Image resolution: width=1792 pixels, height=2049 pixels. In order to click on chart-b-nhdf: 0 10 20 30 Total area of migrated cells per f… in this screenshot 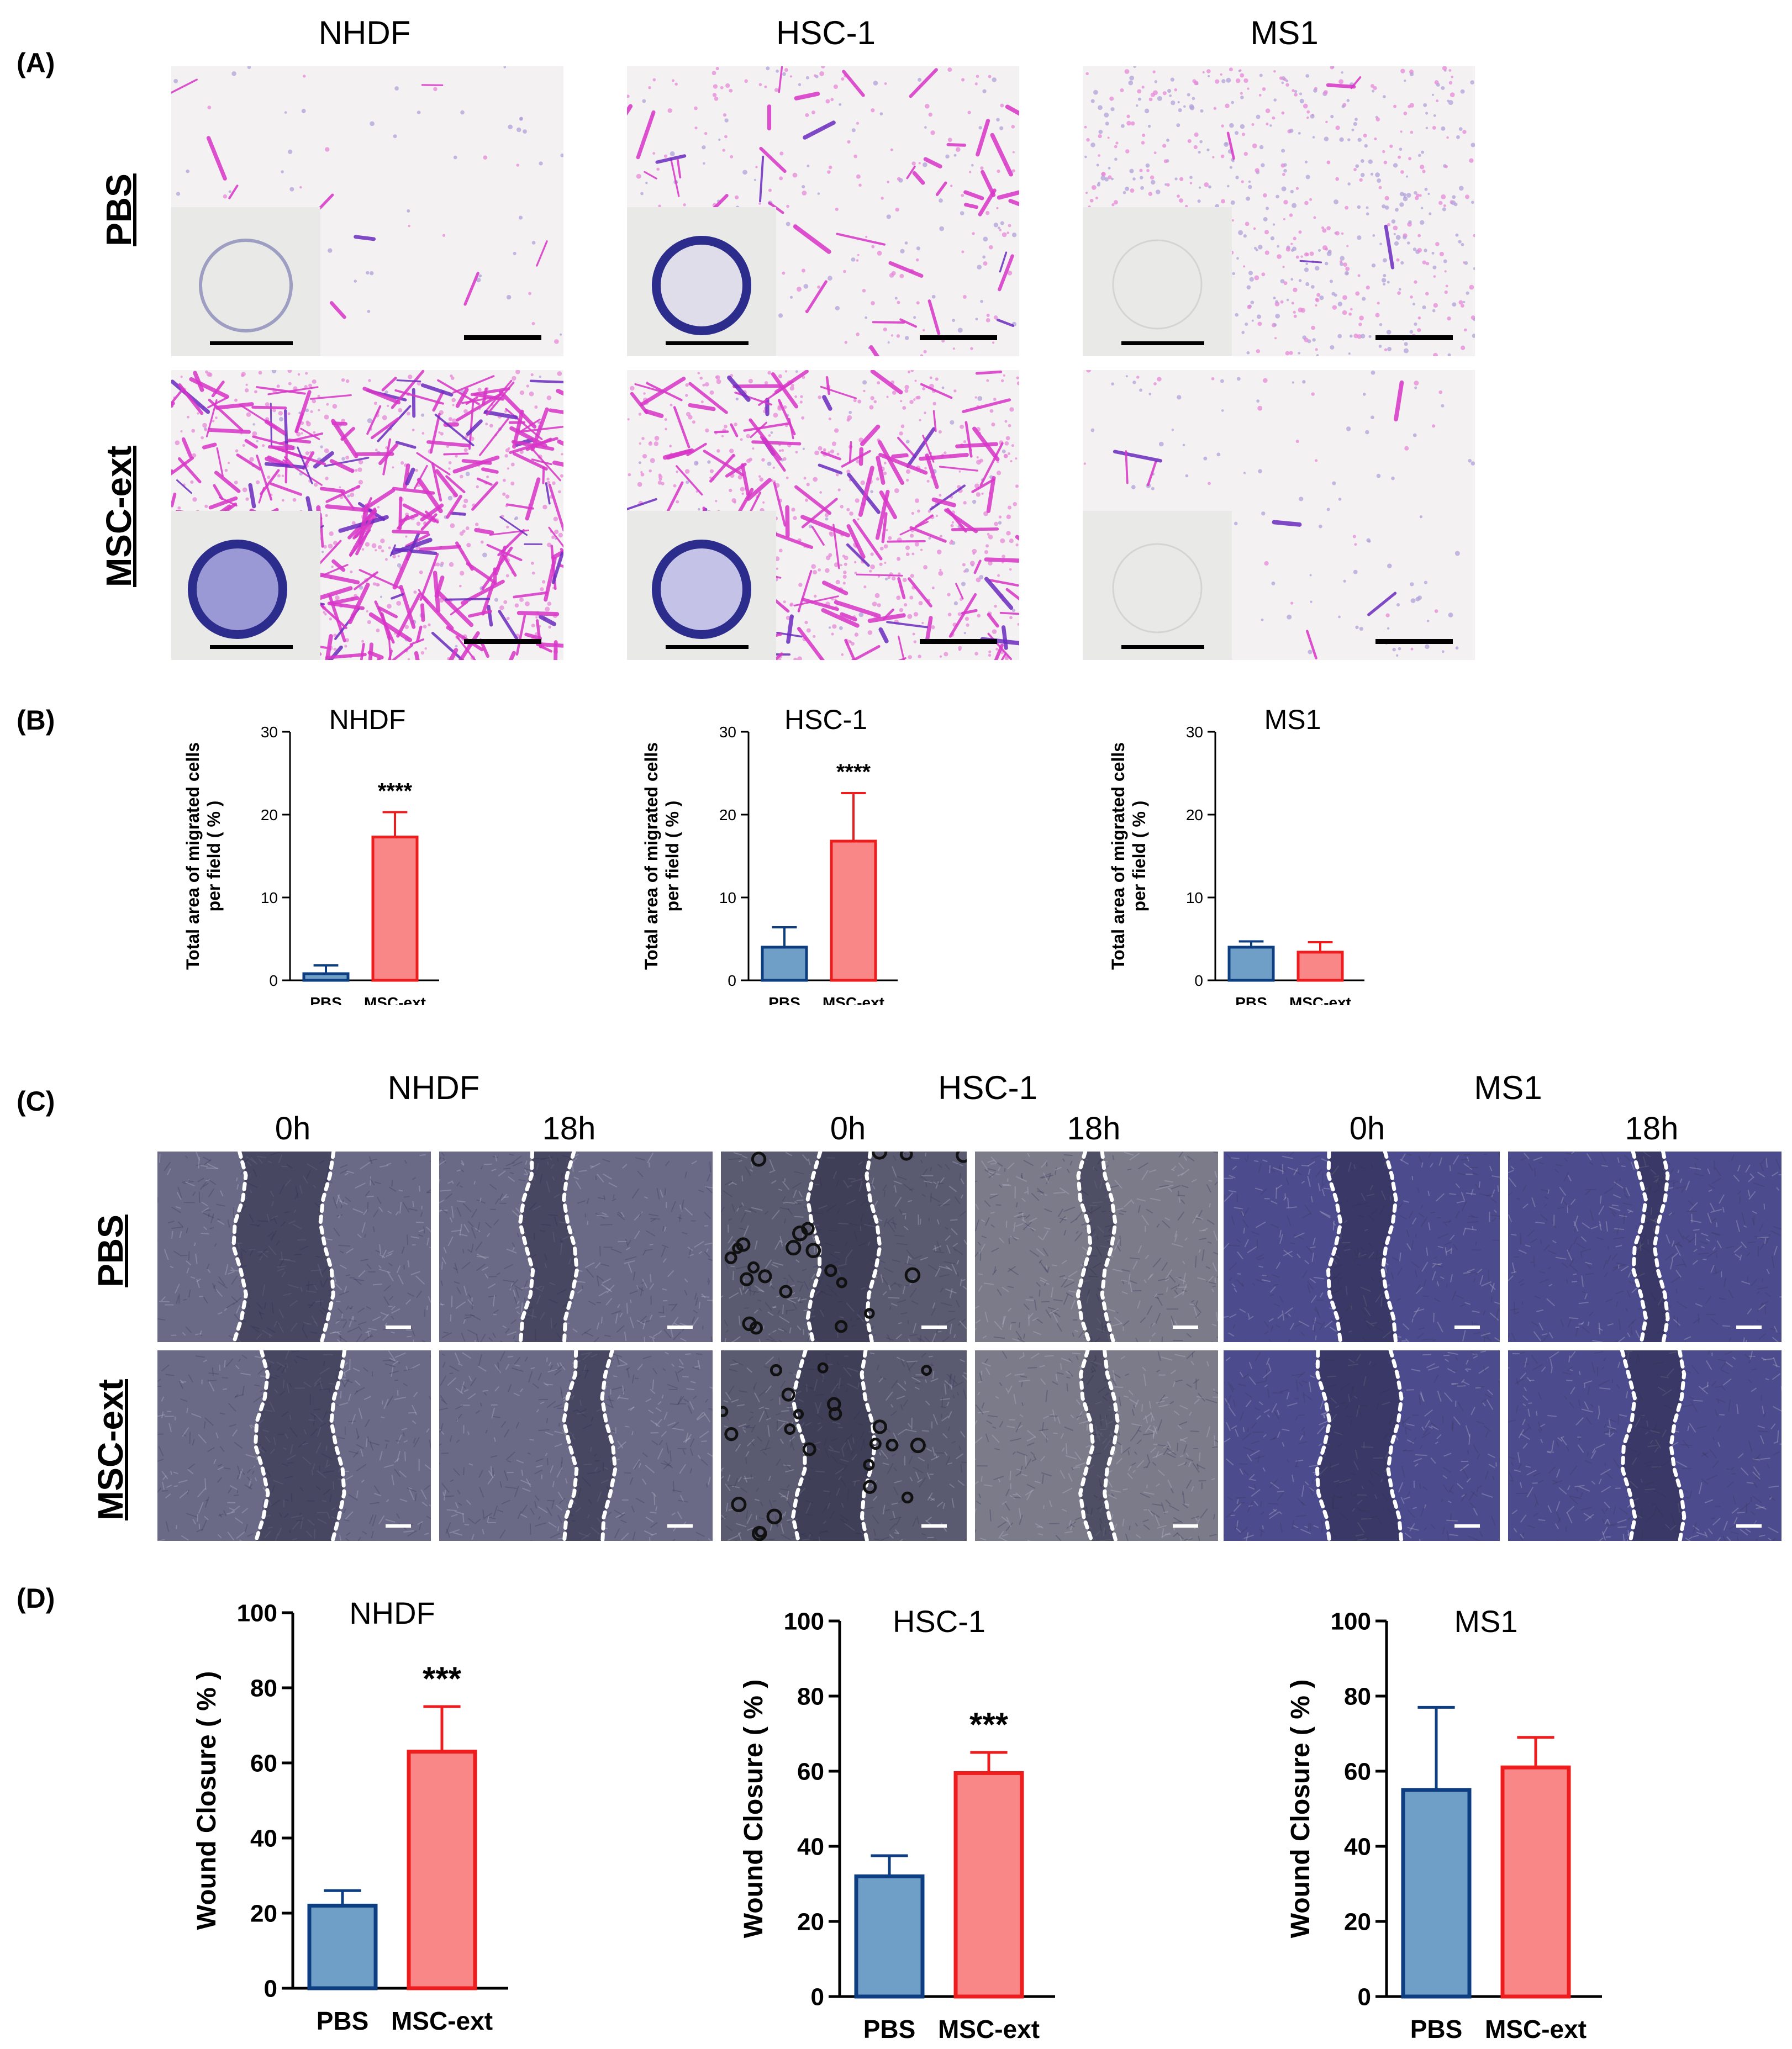, I will do `click(320, 853)`.